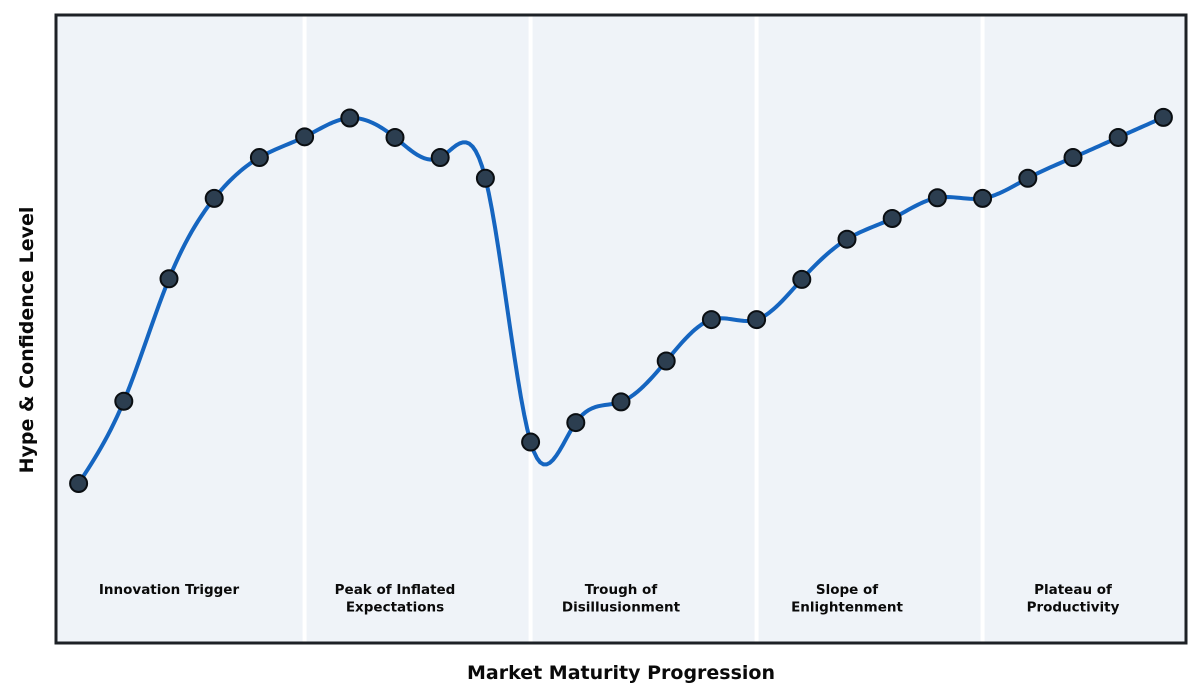  Describe the element at coordinates (27, 340) in the screenshot. I see `y-axis-title: Hype & Confidence Level` at that location.